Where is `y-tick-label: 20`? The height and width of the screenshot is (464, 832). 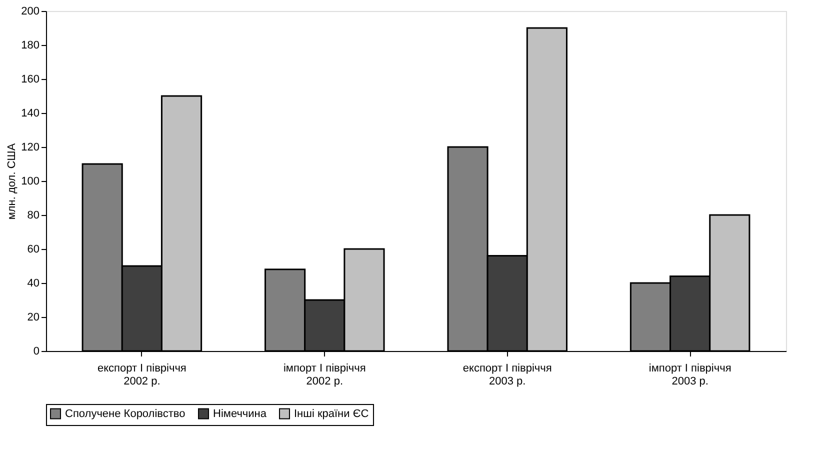
y-tick-label: 20 is located at coordinates (33, 318).